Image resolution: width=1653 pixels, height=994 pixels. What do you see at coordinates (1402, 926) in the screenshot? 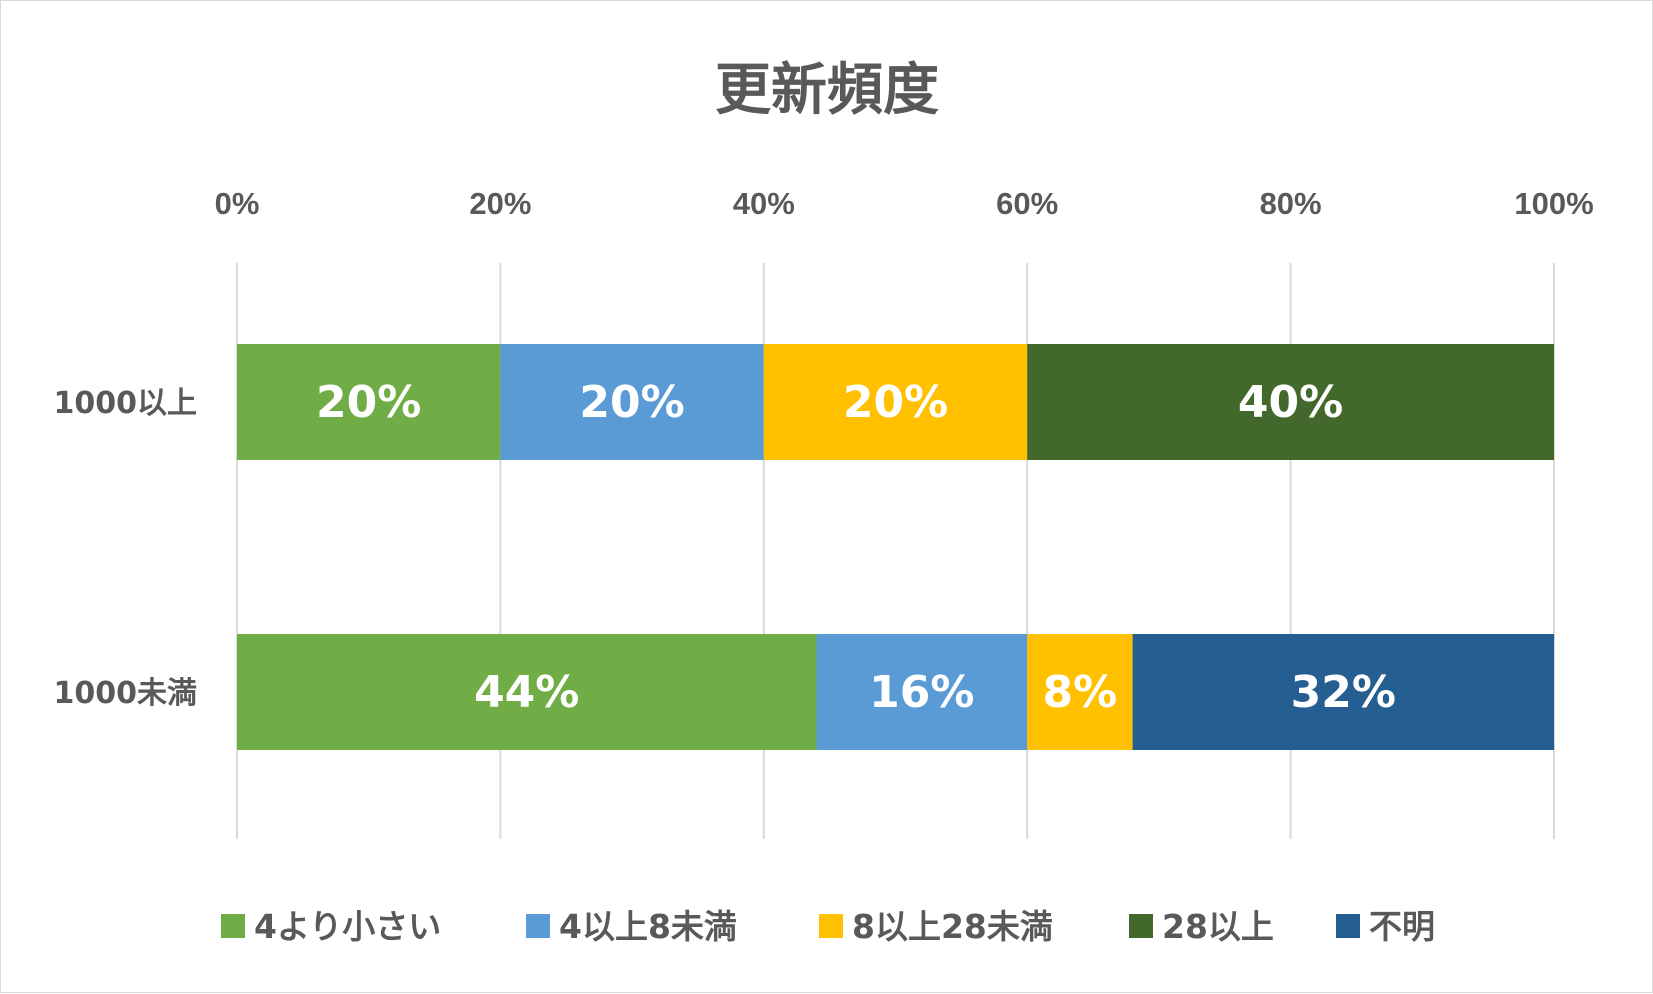
I see `legend-label: 不明` at bounding box center [1402, 926].